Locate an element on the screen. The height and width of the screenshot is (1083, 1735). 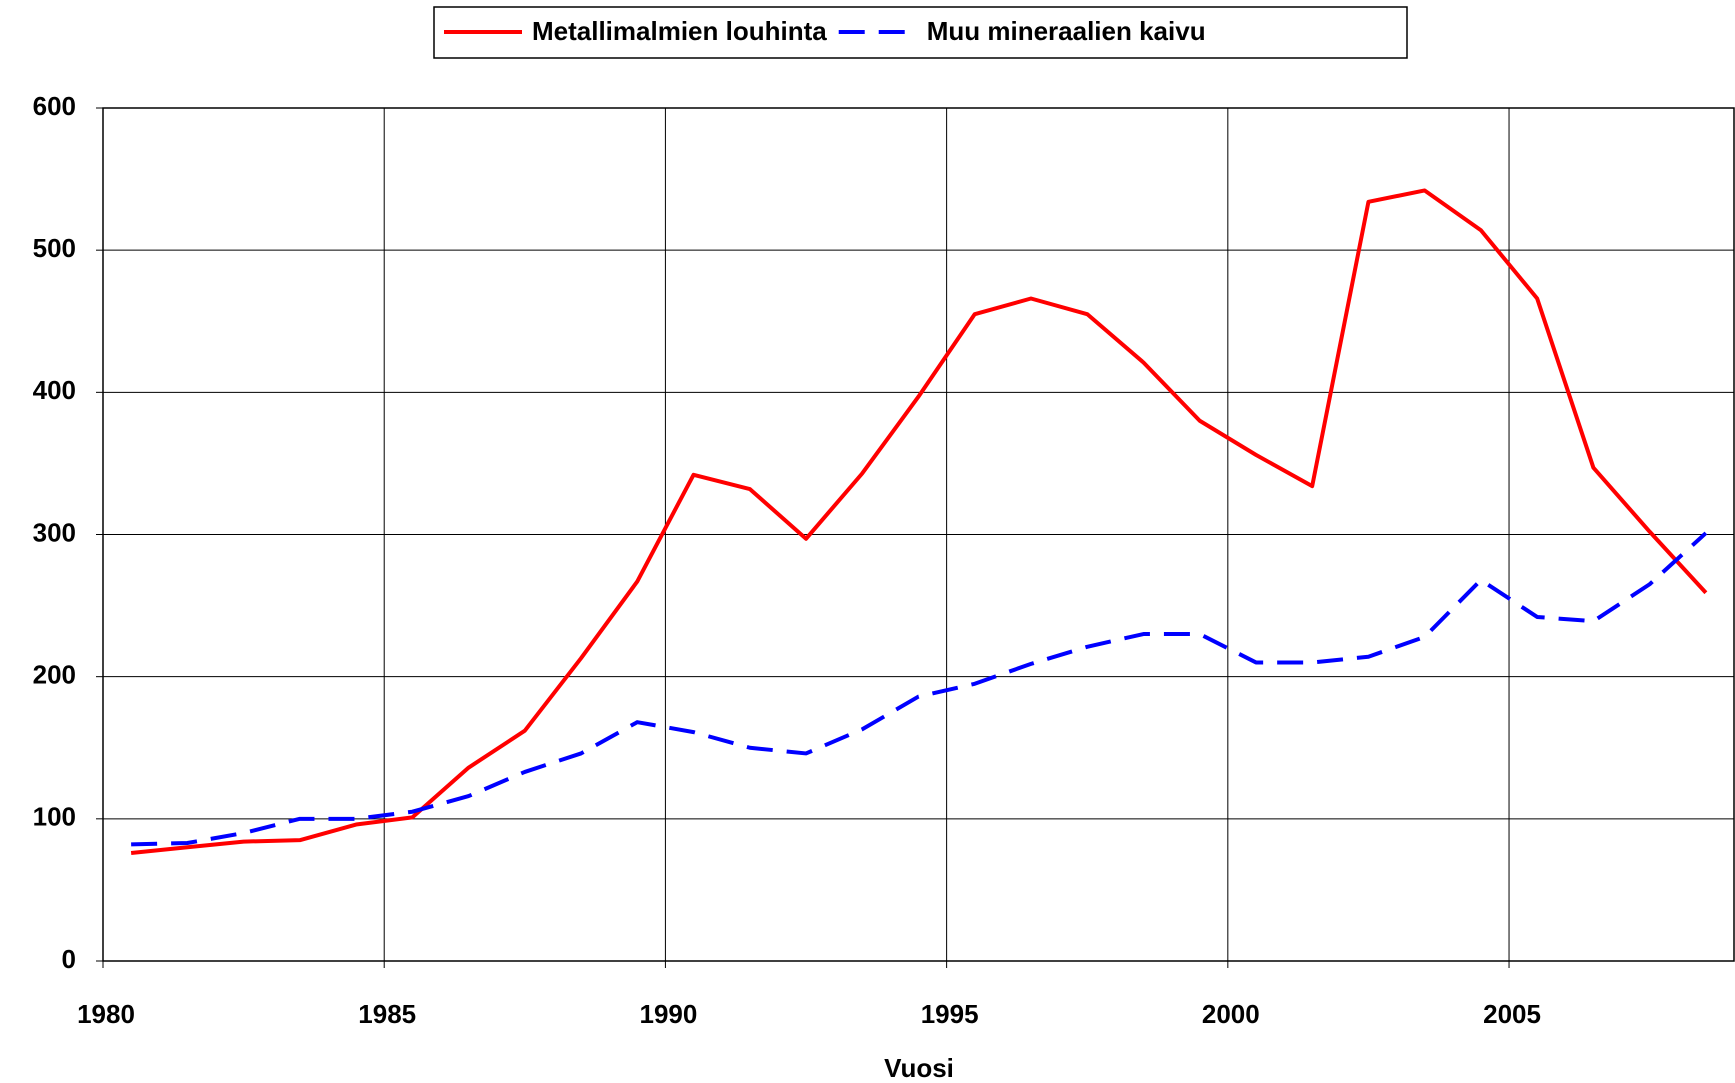
legend-label: Metallimalmien louhinta is located at coordinates (679, 31).